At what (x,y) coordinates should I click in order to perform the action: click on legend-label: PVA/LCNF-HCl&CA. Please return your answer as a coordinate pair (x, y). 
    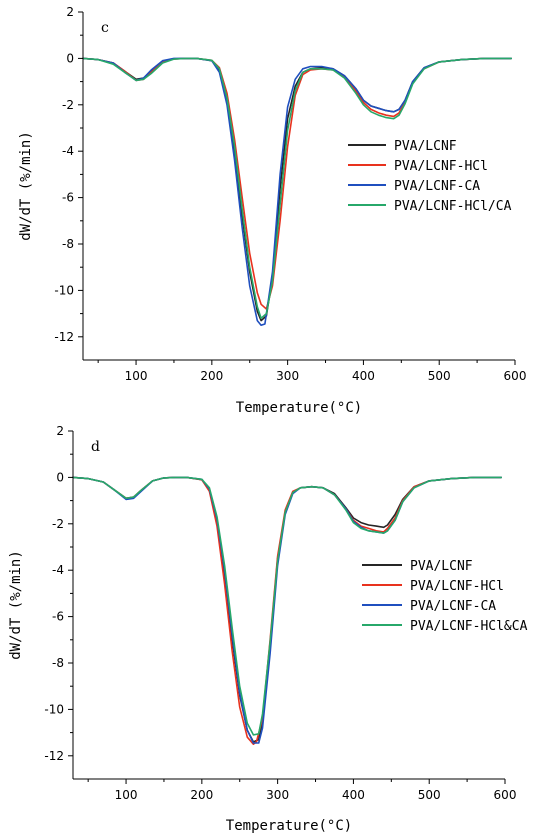
    Looking at the image, I should click on (469, 626).